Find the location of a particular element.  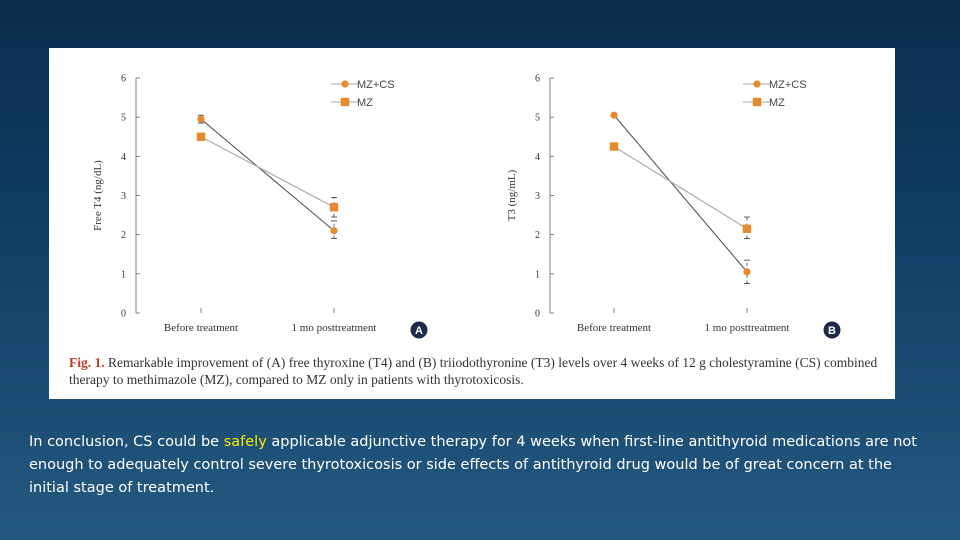

y-axis-title: T3 (ng/mL) is located at coordinates (512, 195).